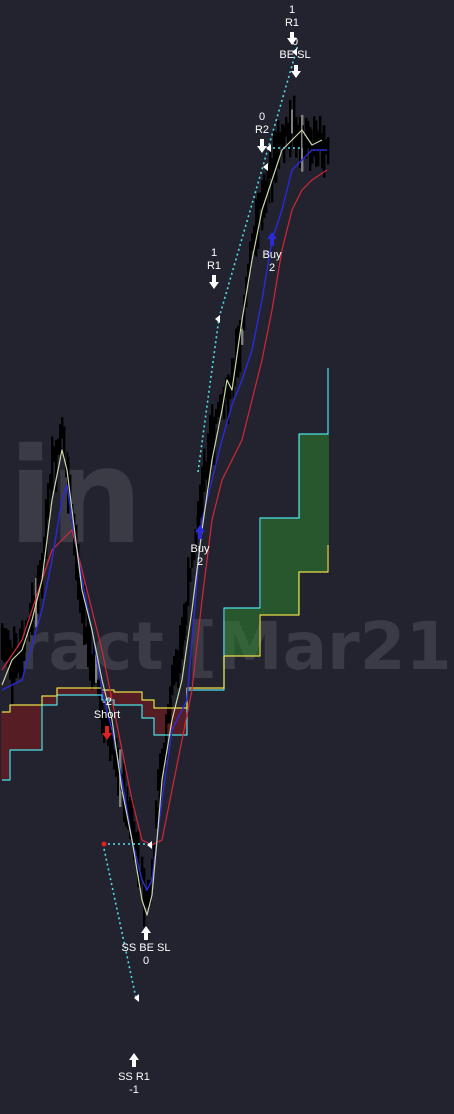 This screenshot has height=1114, width=454. Describe the element at coordinates (134, 1090) in the screenshot. I see `signal-ss-r1-line2: -1` at that location.